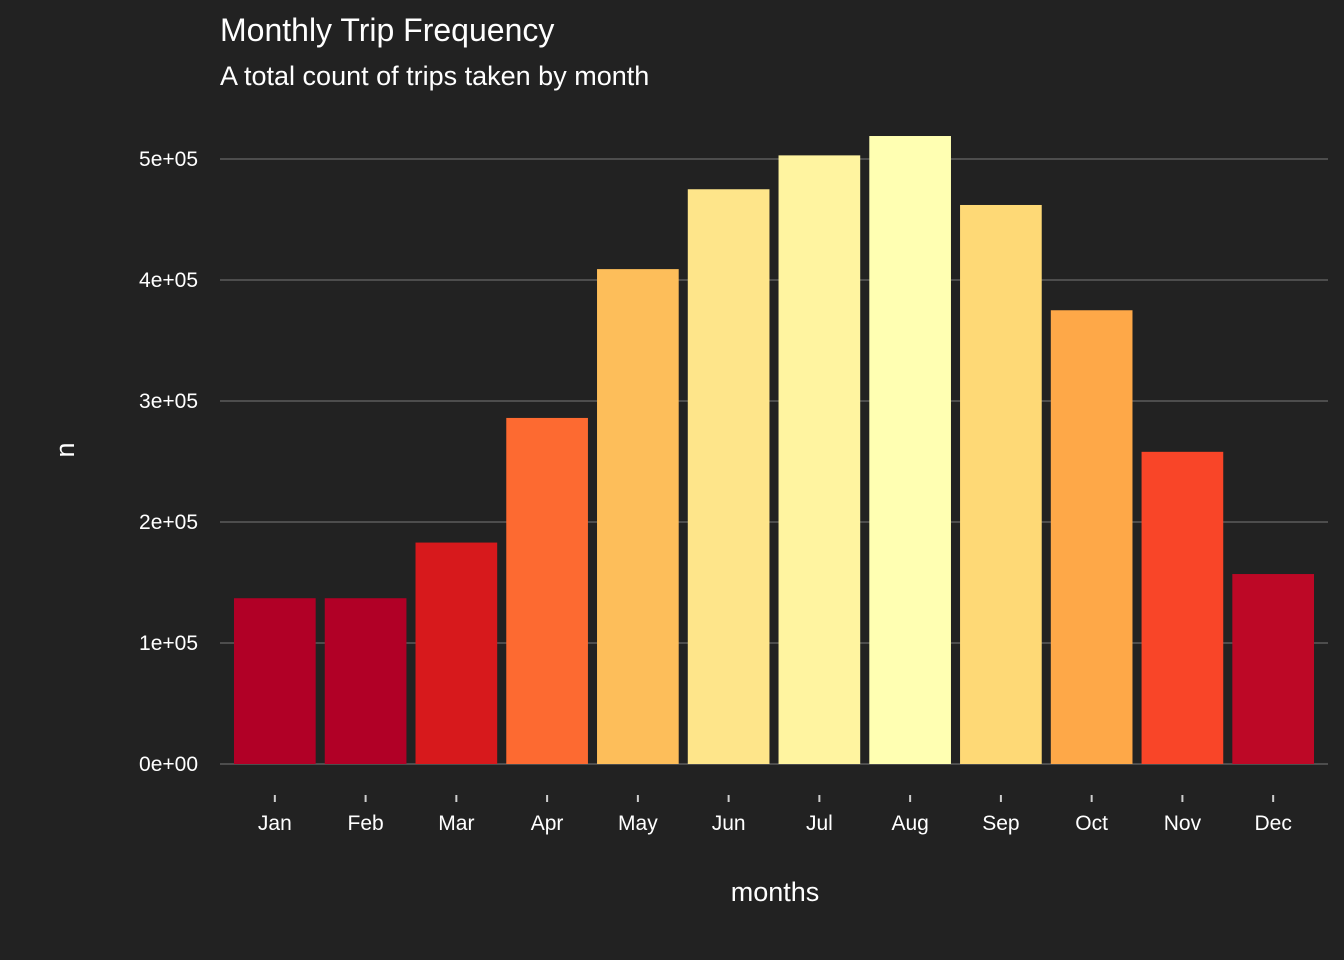 The width and height of the screenshot is (1344, 960). Describe the element at coordinates (729, 823) in the screenshot. I see `x-tick-label: Jun` at that location.